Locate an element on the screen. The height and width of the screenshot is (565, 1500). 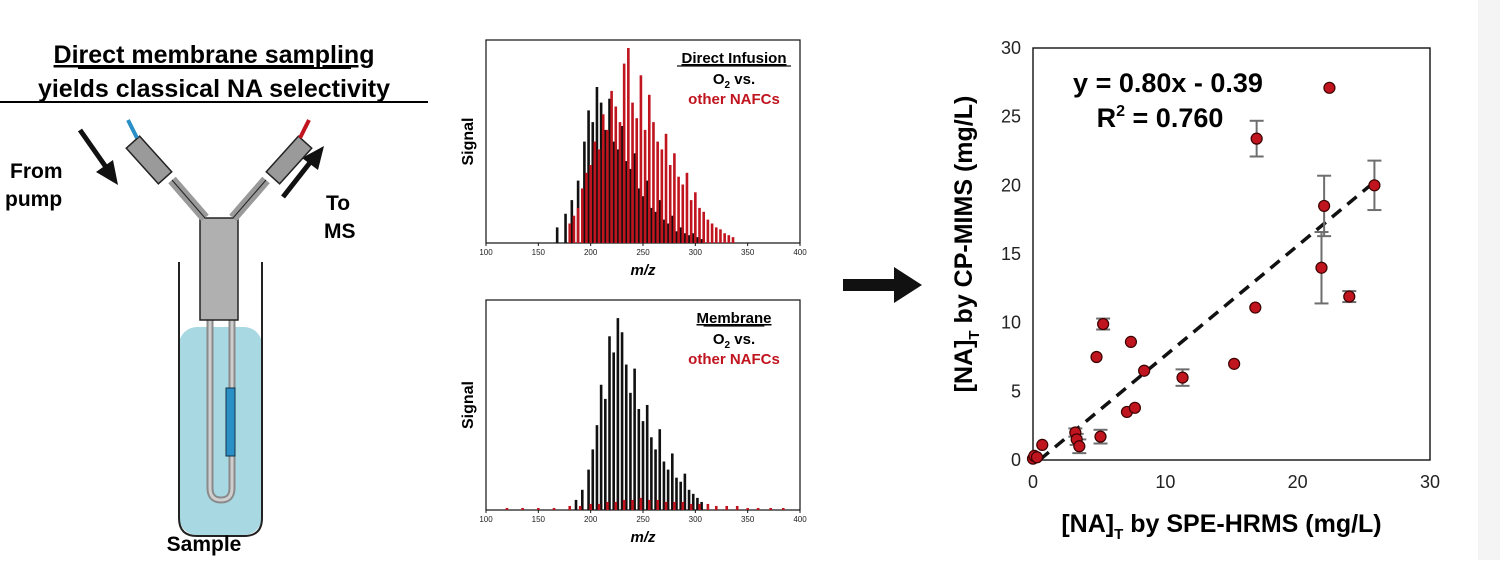
x-tick-label: 300 is located at coordinates (696, 519).